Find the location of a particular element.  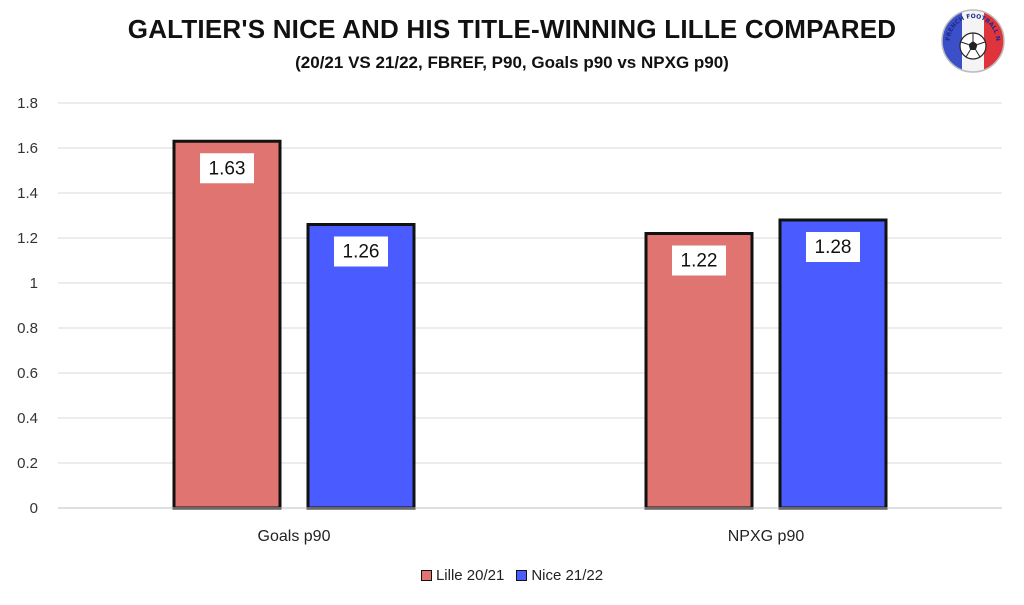

x-category-label: NPXG p90 is located at coordinates (766, 536).